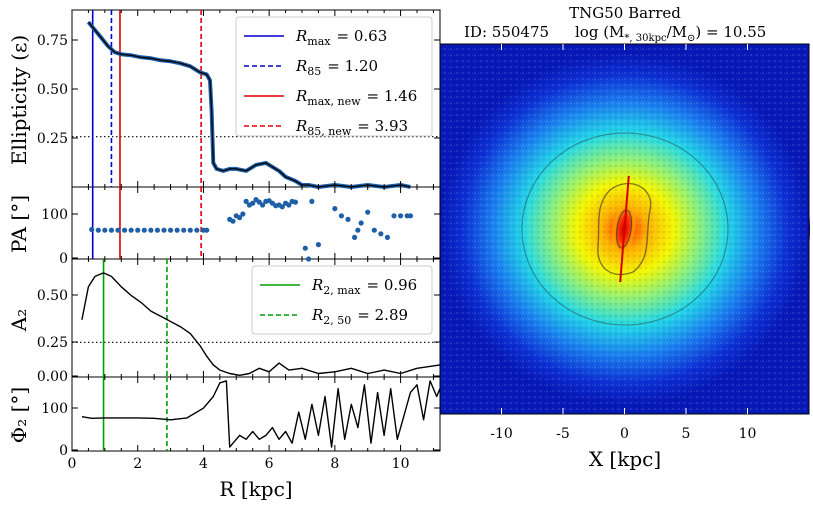 The height and width of the screenshot is (505, 813). I want to click on map-title-mass-rhs: ) = 10.55, so click(730, 32).